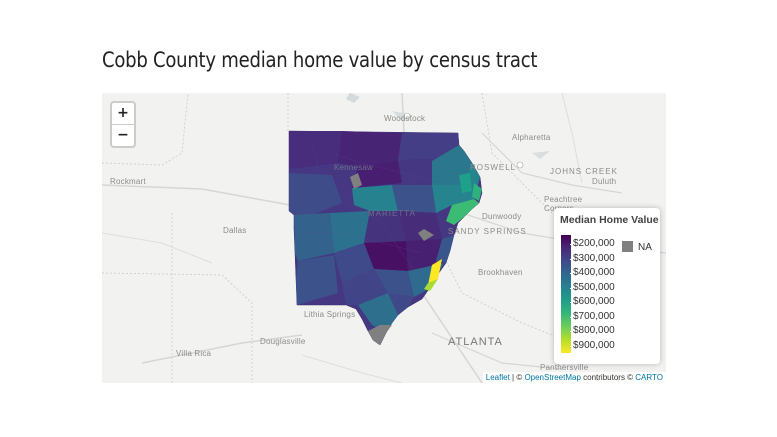 The height and width of the screenshot is (437, 777). I want to click on place-label: Dunwoody, so click(502, 216).